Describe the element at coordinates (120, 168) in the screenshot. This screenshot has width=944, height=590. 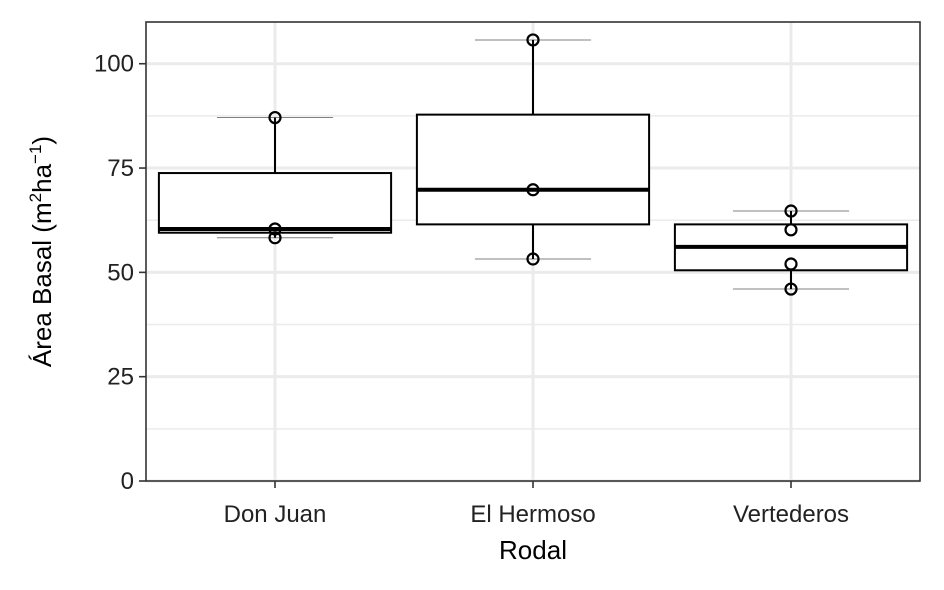
I see `y-tick-label: 75` at that location.